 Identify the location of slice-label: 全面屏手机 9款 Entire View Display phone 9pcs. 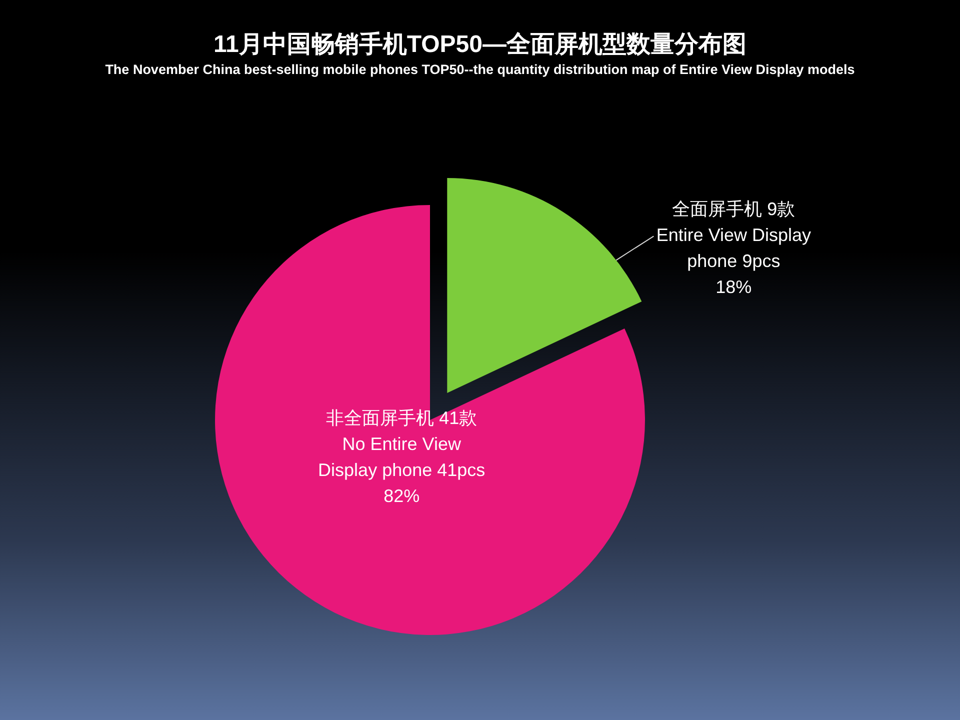
(734, 235).